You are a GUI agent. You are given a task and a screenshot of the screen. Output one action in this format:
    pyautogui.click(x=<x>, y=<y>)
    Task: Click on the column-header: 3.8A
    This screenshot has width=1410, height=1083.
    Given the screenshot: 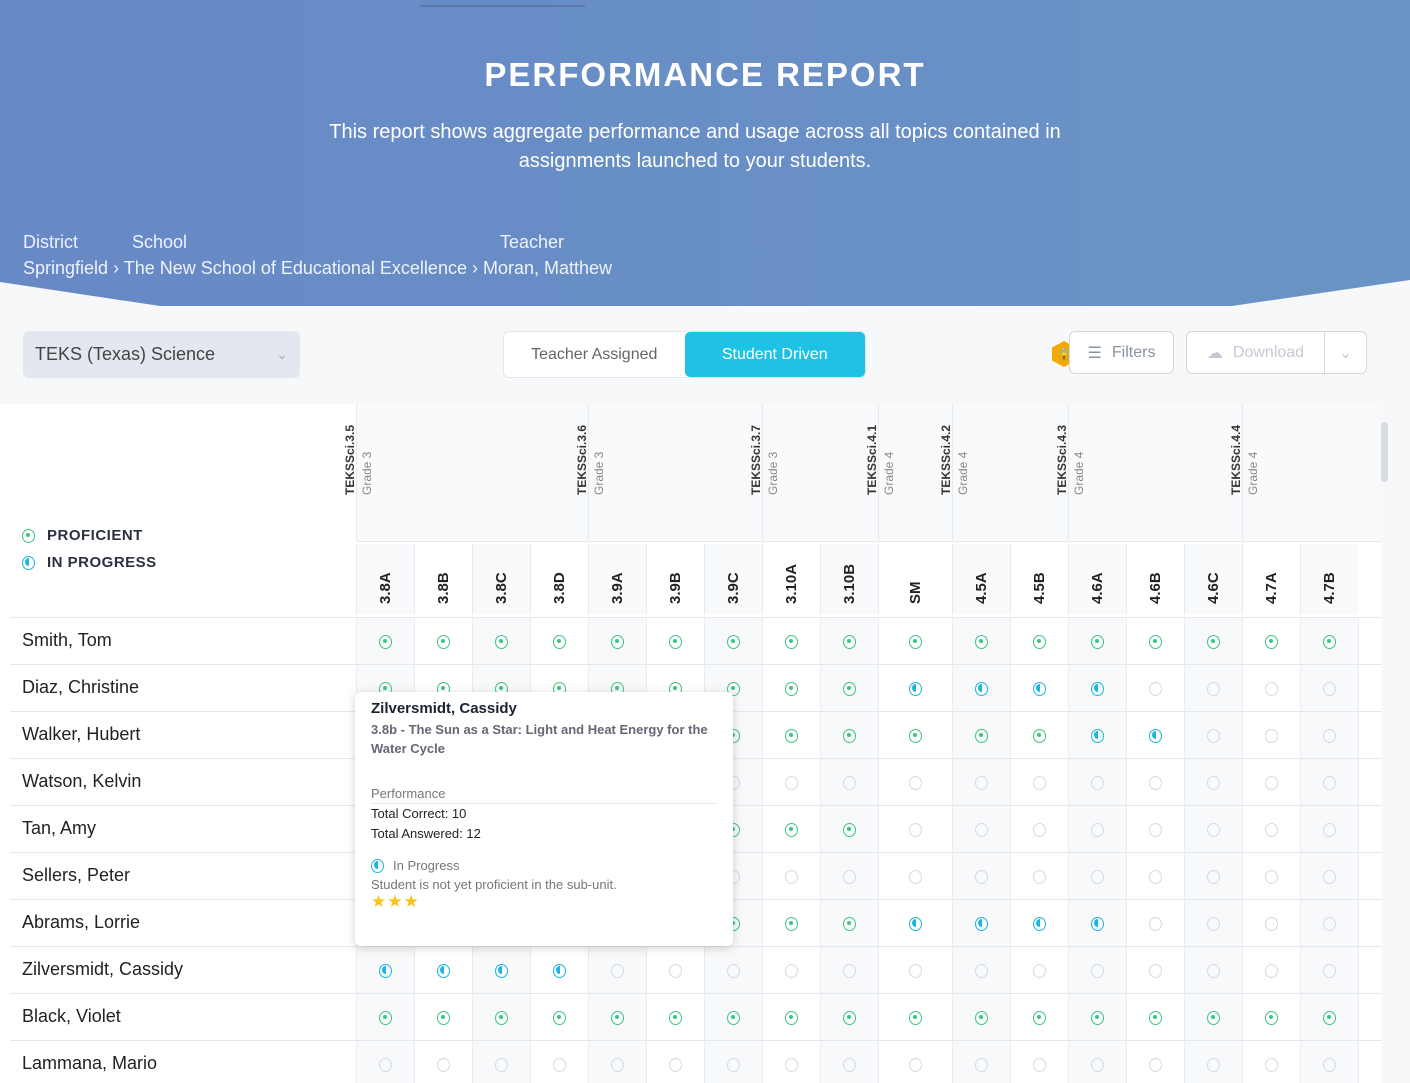 What is the action you would take?
    pyautogui.click(x=385, y=579)
    